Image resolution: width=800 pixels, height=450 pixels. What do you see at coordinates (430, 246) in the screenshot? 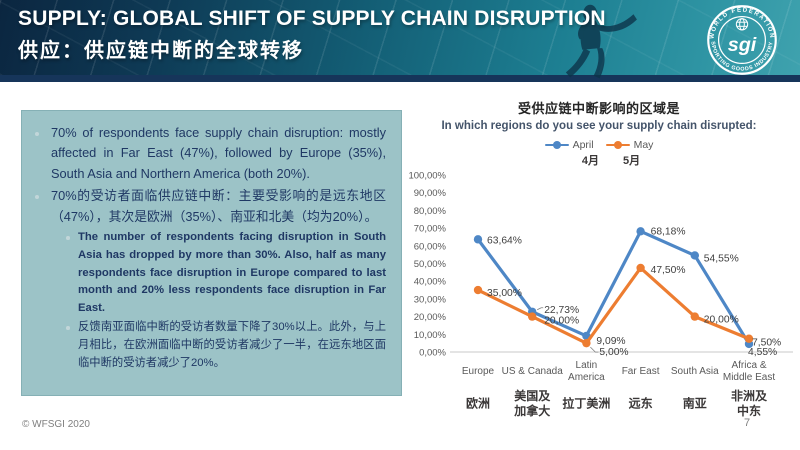
I see `y-axis-tick-label: 60,00%` at bounding box center [430, 246].